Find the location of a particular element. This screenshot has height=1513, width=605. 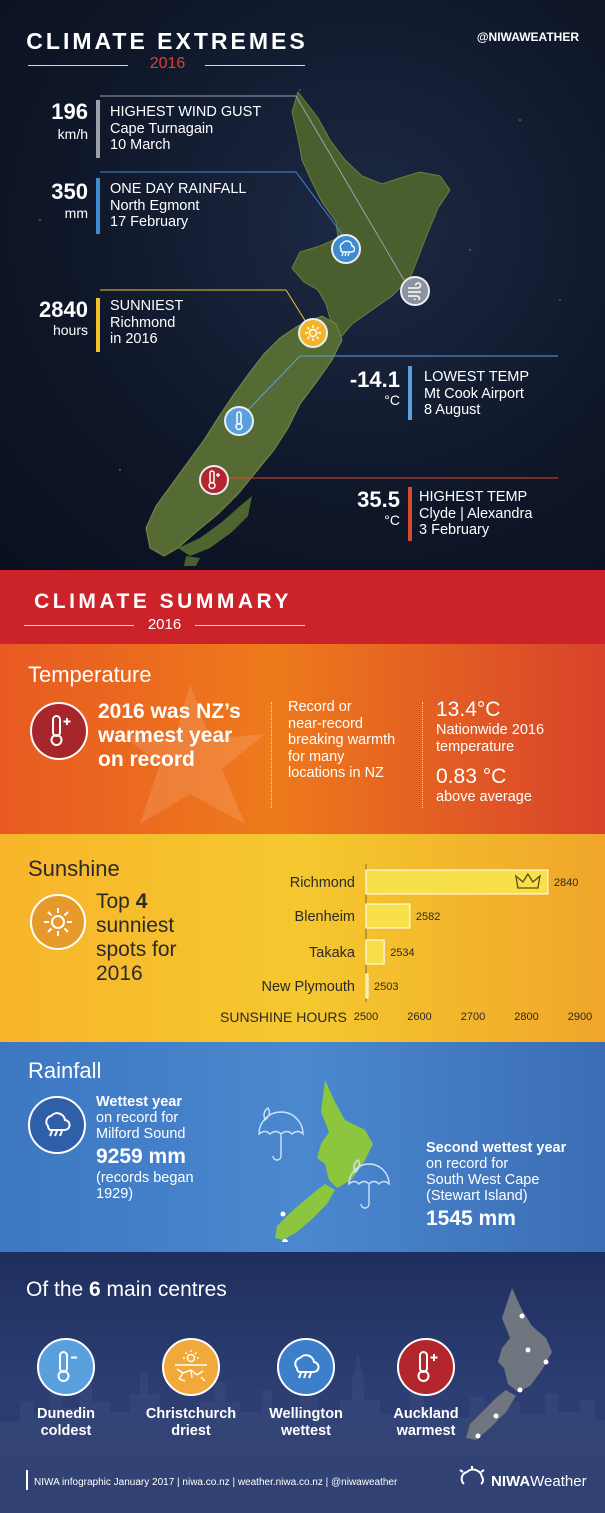

stat-value: -14.1 is located at coordinates (374, 379).